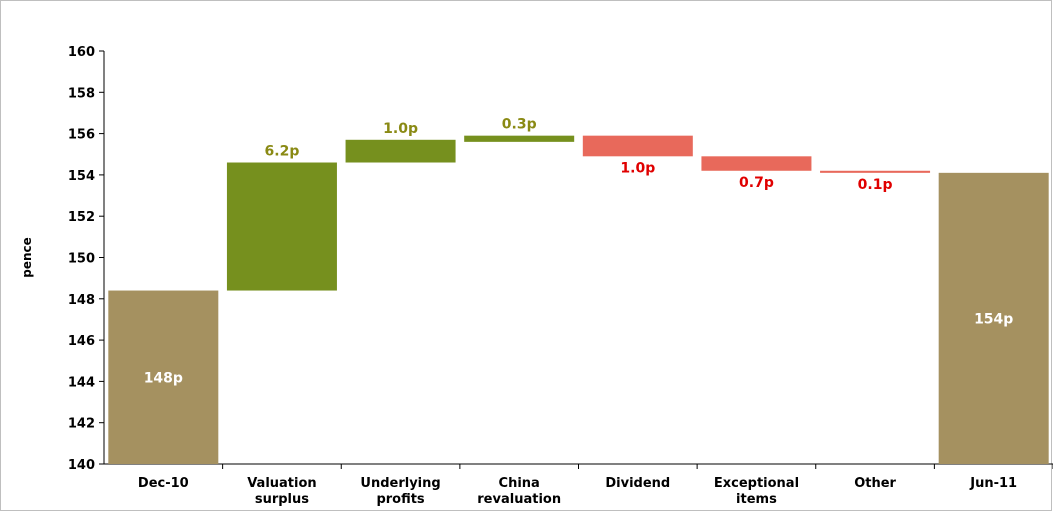 Image resolution: width=1053 pixels, height=512 pixels. Describe the element at coordinates (81, 93) in the screenshot. I see `y-tick-label: 158` at that location.